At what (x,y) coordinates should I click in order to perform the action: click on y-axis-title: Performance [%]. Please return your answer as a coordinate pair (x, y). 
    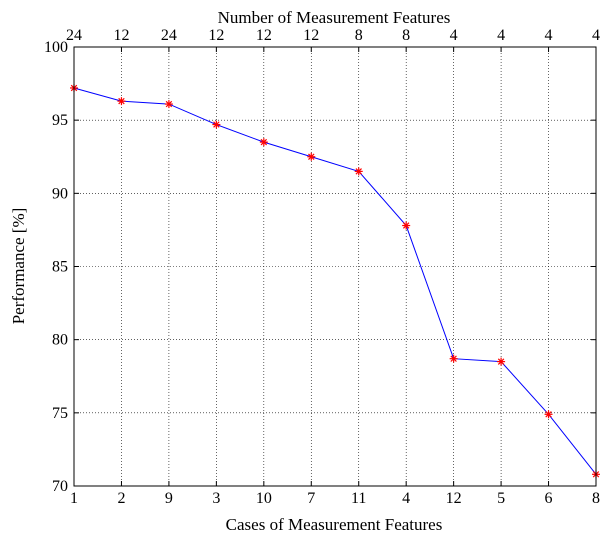
    Looking at the image, I should click on (18, 266).